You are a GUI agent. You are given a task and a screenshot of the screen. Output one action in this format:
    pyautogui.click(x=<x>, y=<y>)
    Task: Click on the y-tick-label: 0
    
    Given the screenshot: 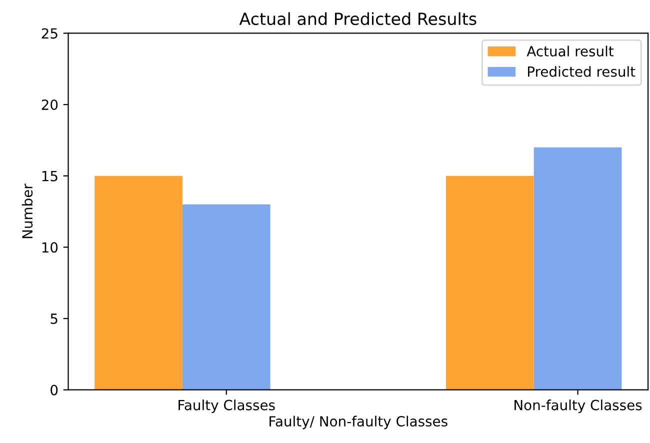 What is the action you would take?
    pyautogui.click(x=54, y=390)
    